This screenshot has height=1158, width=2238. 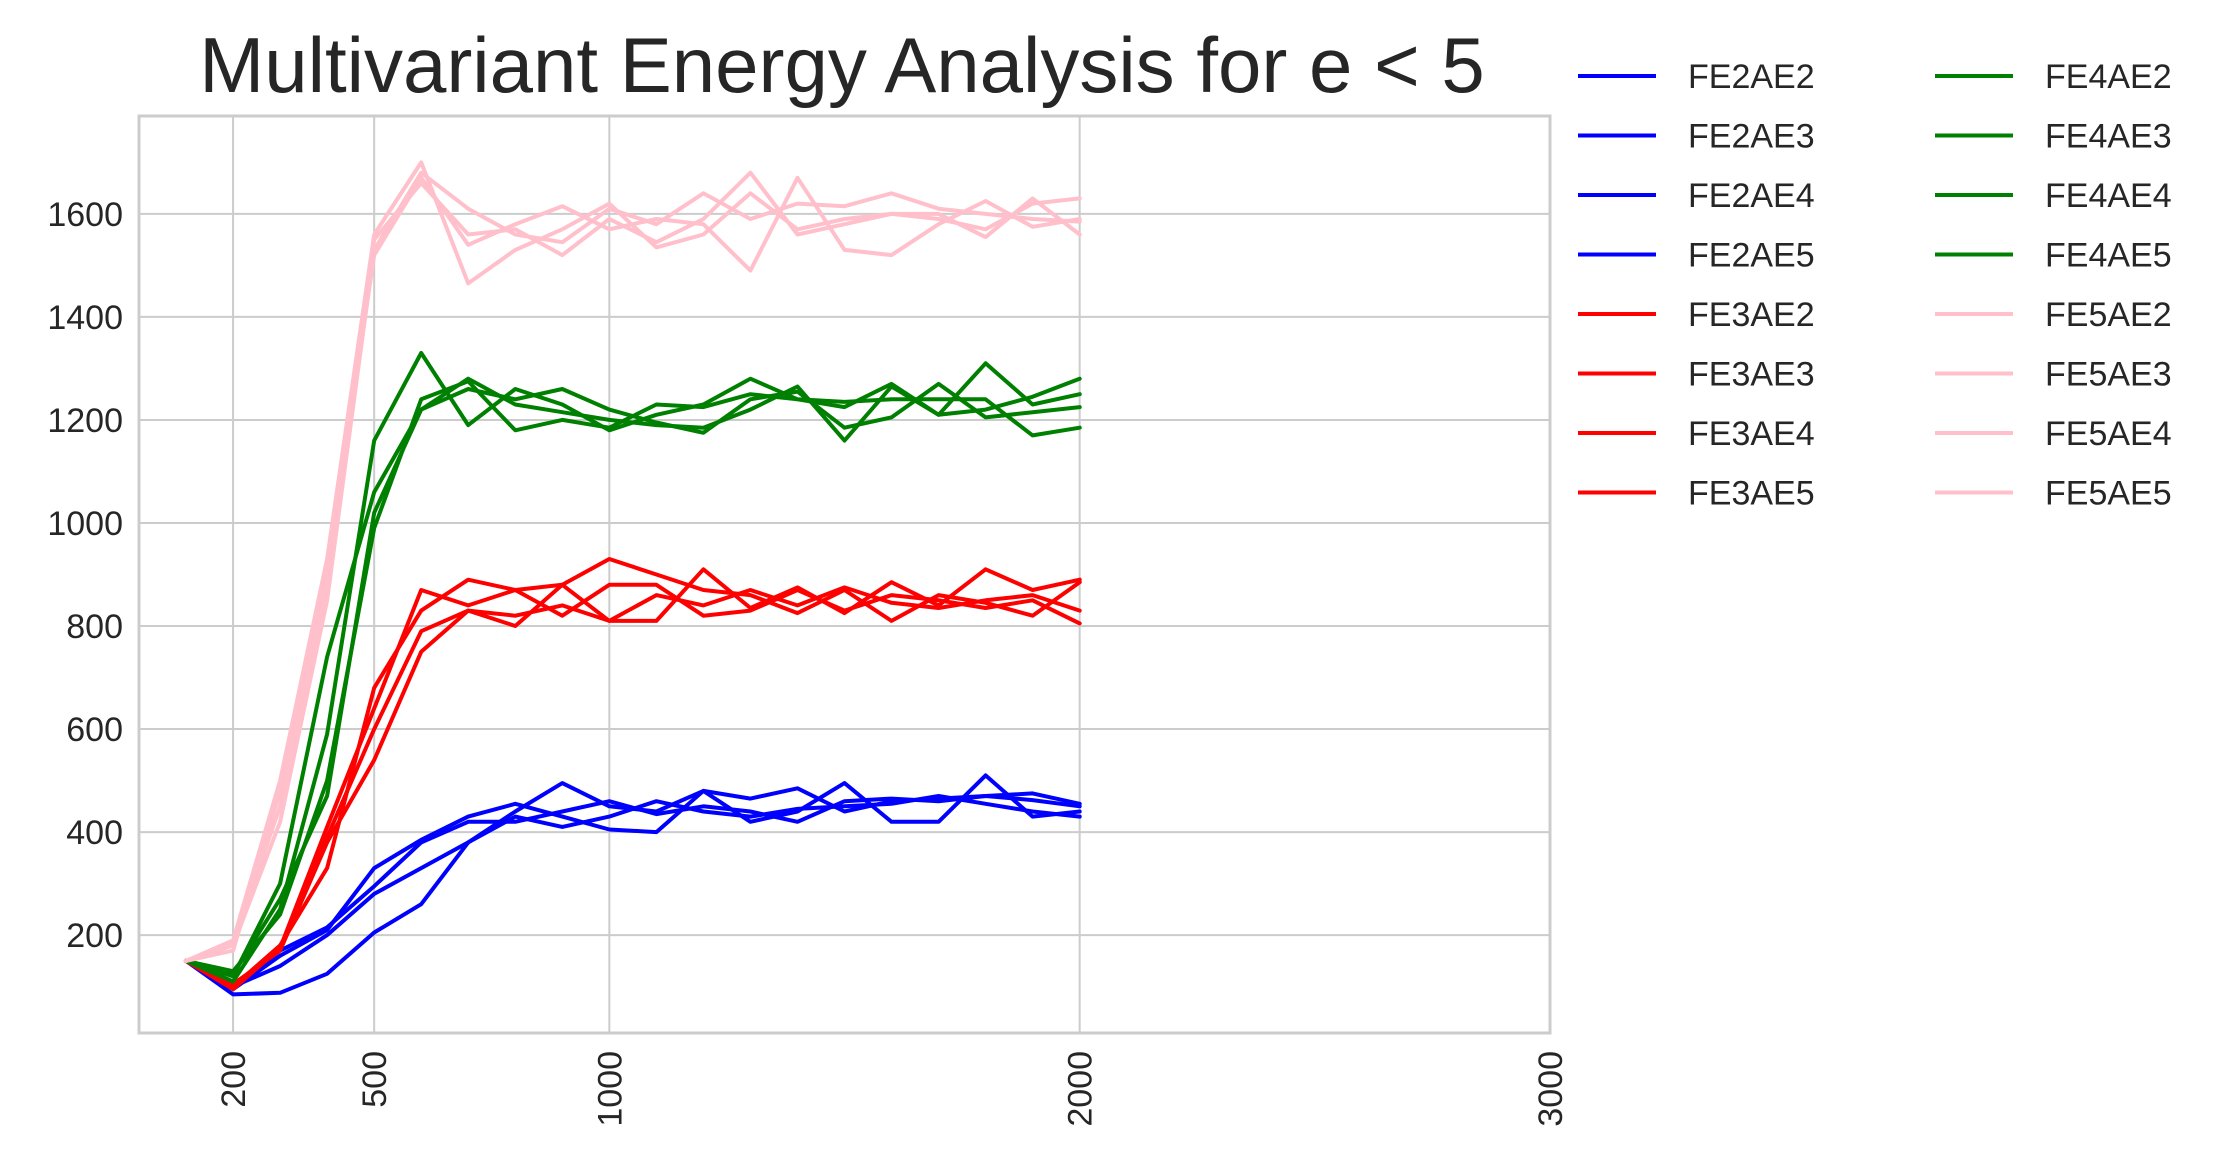 I want to click on y-tick-label: 1400, so click(x=85, y=318).